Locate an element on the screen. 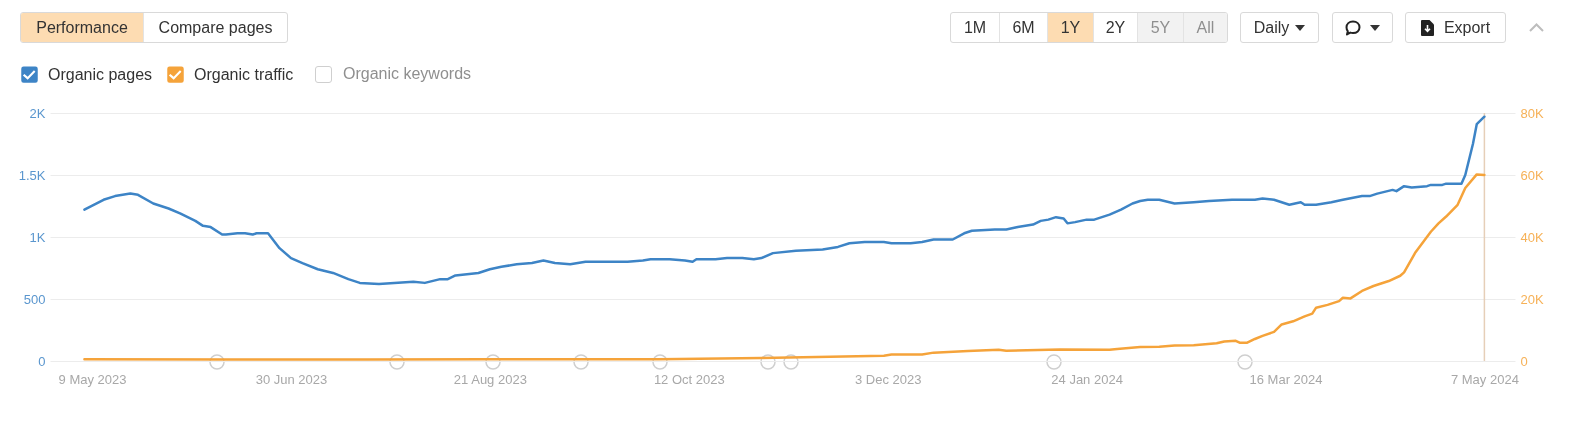 This screenshot has height=422, width=1570. y-tick-label: 2K is located at coordinates (37, 113).